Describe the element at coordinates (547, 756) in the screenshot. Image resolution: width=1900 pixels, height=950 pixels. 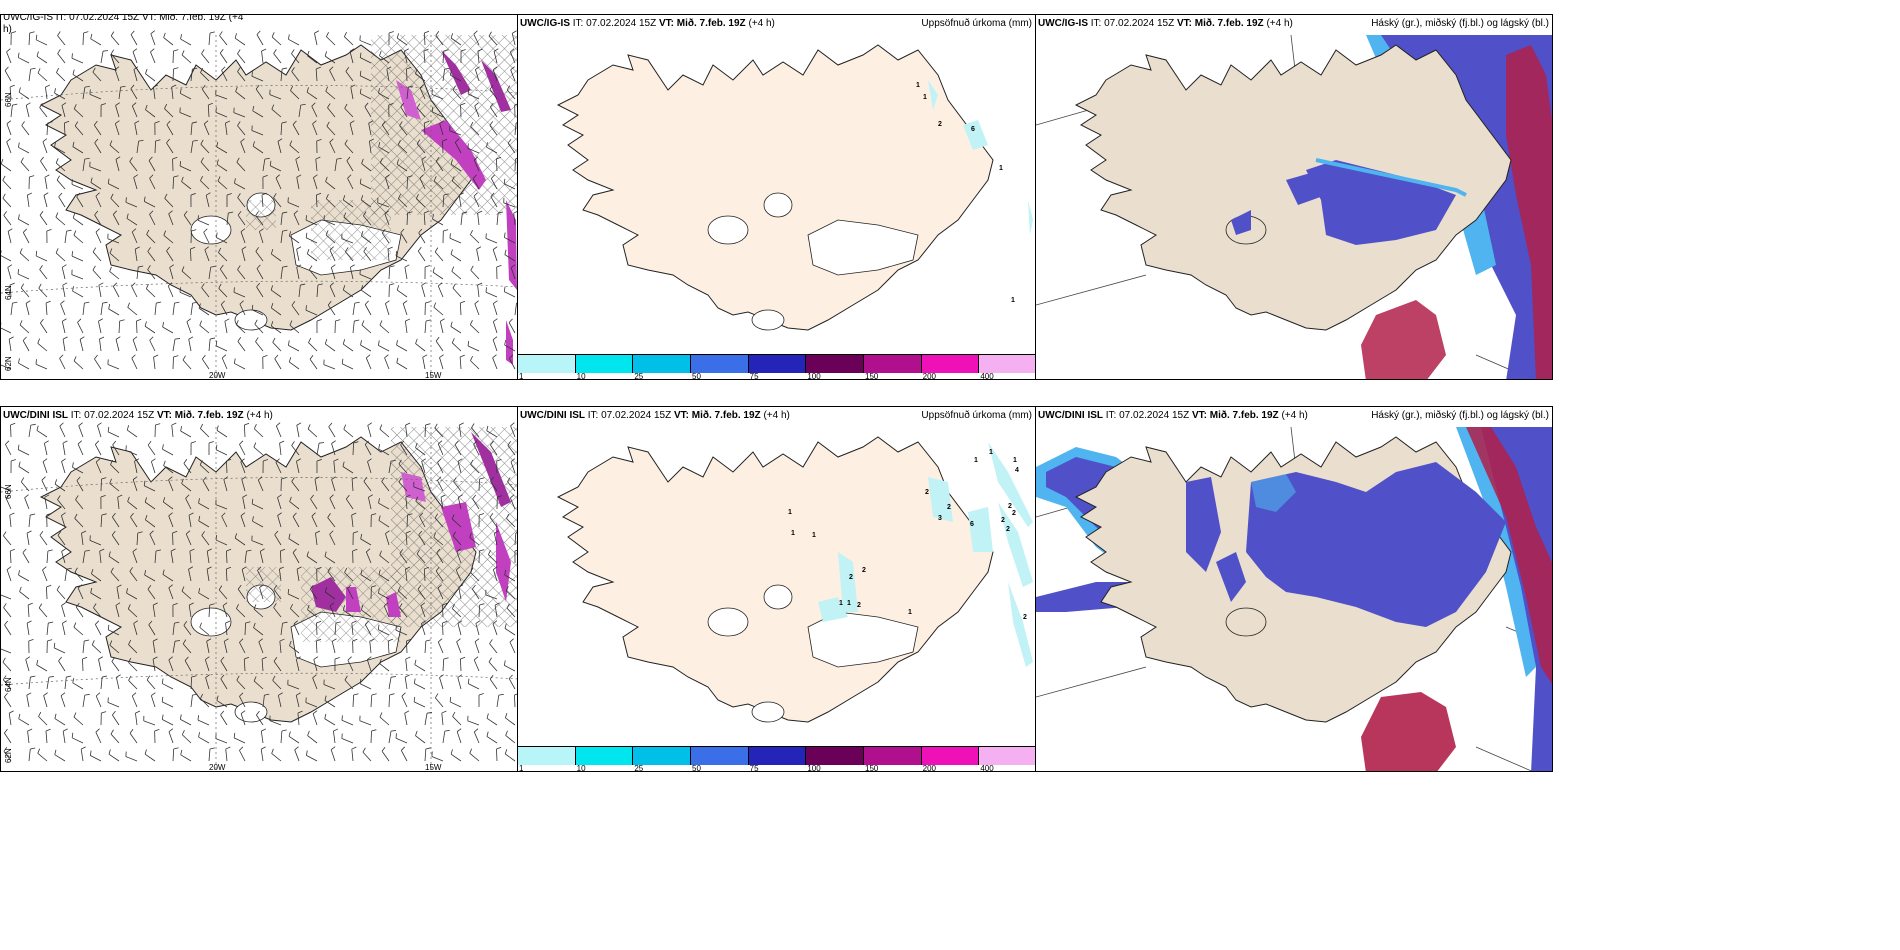
I see `colorbar-swatch` at that location.